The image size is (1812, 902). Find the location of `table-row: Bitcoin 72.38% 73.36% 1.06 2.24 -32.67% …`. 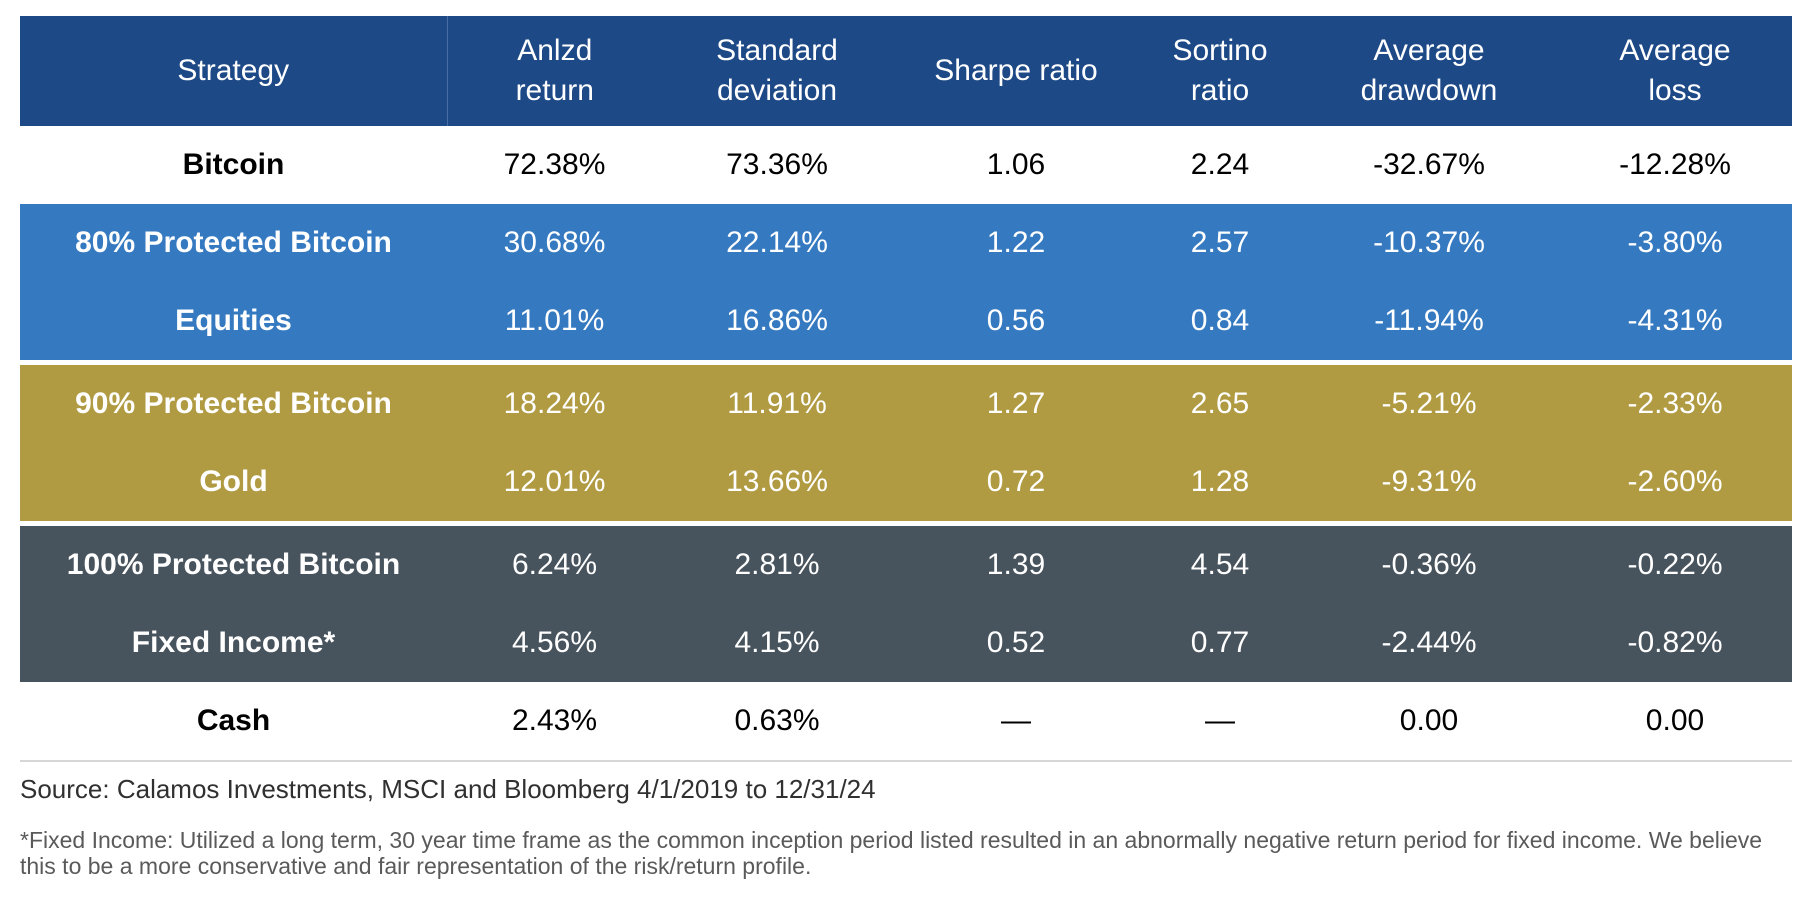

table-row: Bitcoin 72.38% 73.36% 1.06 2.24 -32.67% … is located at coordinates (906, 165).